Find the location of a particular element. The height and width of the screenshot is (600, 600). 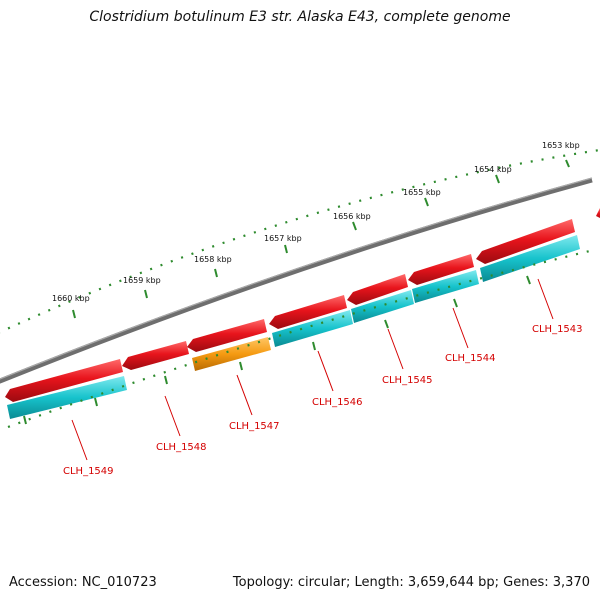

scale-label-1657: 1657 kbp is located at coordinates (283, 238).